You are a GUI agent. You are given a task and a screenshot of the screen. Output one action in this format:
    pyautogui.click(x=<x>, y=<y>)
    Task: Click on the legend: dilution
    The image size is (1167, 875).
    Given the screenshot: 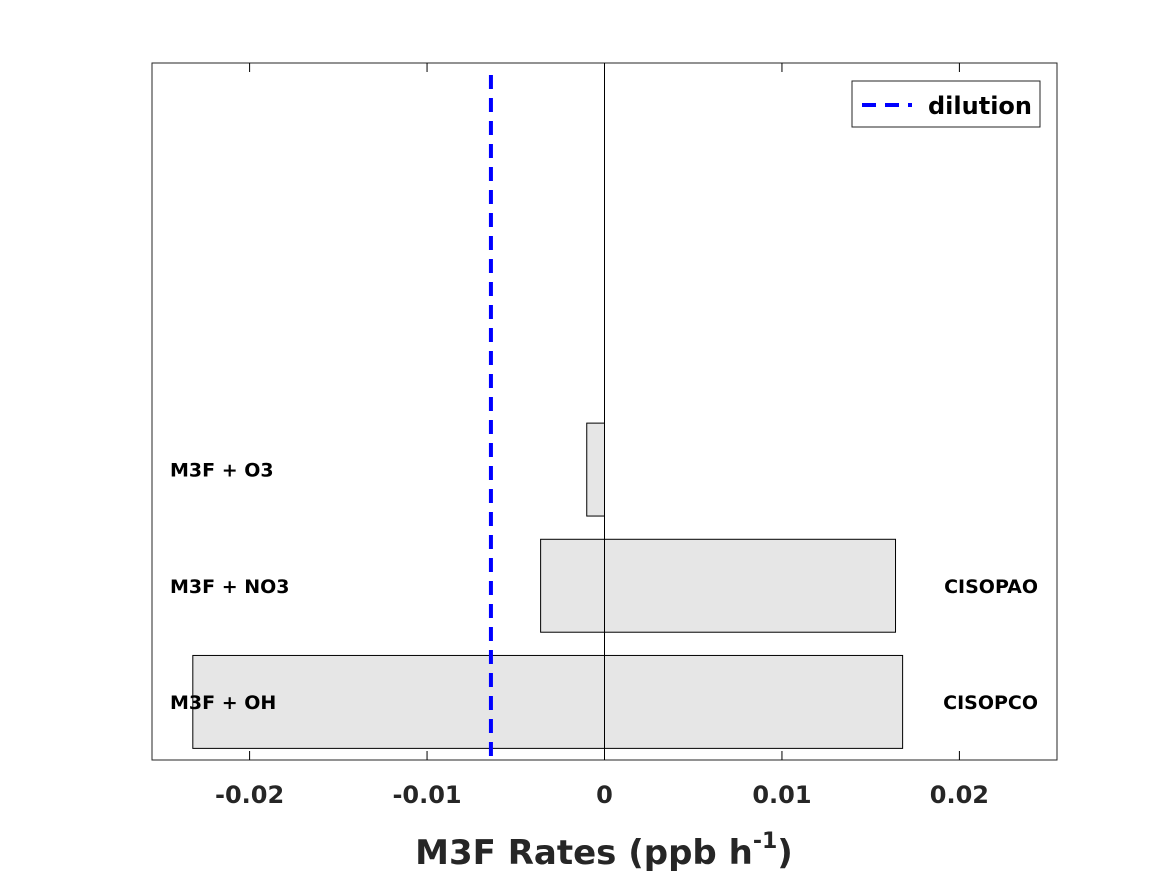 What is the action you would take?
    pyautogui.click(x=946, y=104)
    